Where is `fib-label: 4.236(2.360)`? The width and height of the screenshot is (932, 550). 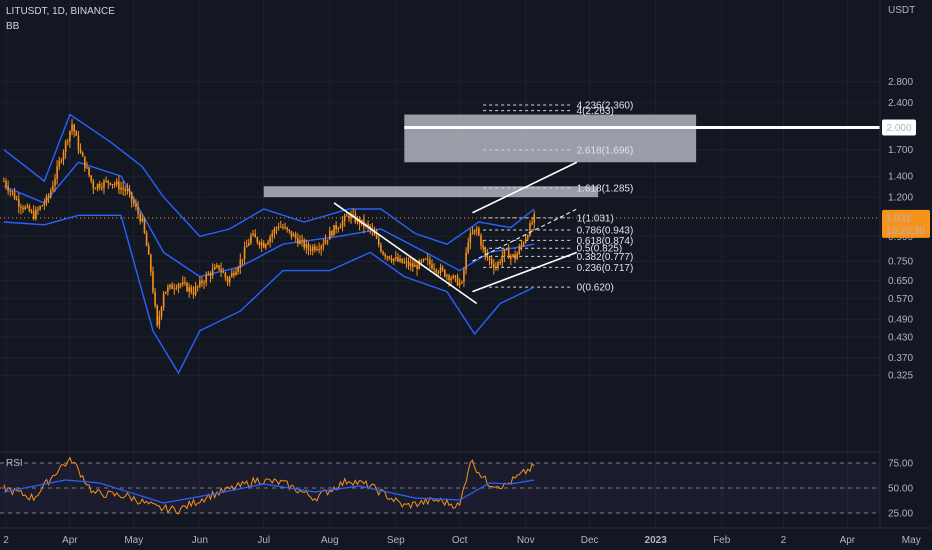
fib-label: 4.236(2.360) is located at coordinates (605, 105).